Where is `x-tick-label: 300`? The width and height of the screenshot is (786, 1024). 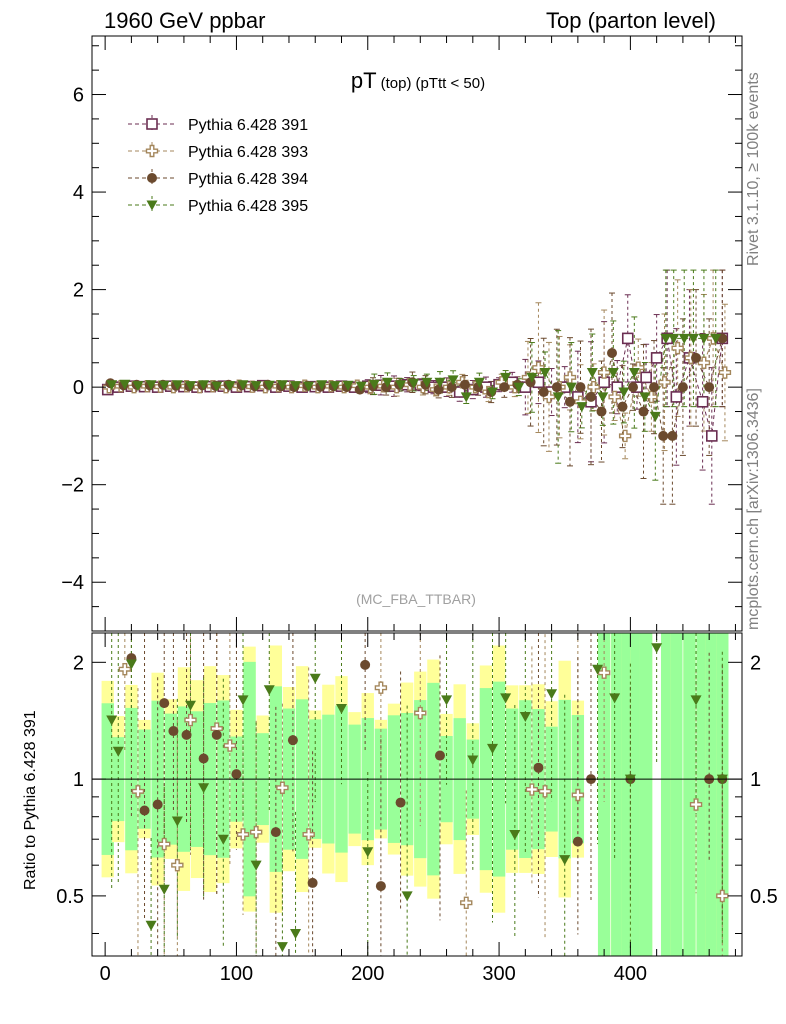
x-tick-label: 300 is located at coordinates (498, 974).